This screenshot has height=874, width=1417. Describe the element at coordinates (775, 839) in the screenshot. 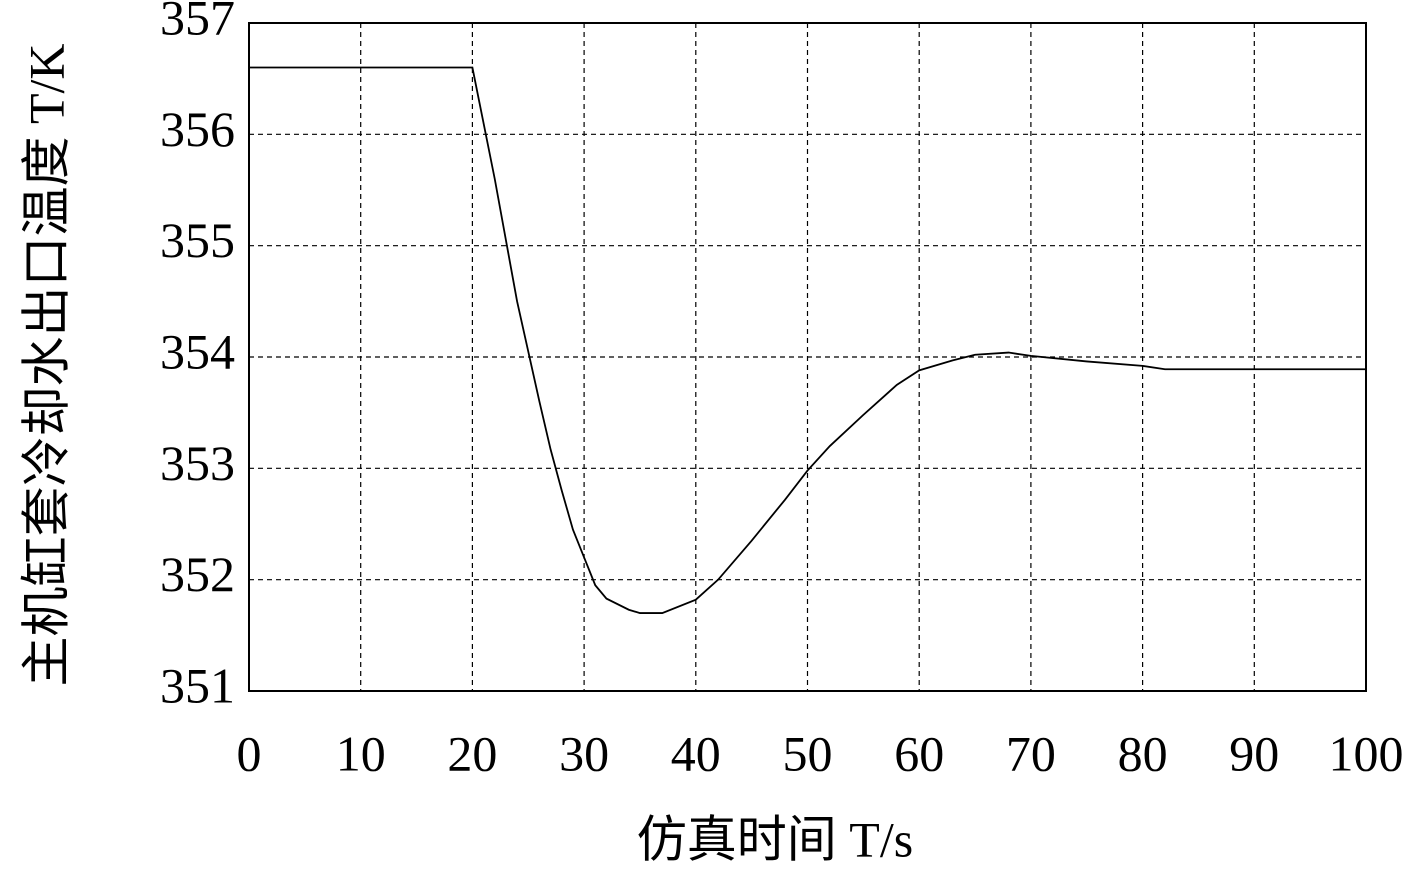

I see `x-axis-title: 仿真时间 T/s` at that location.